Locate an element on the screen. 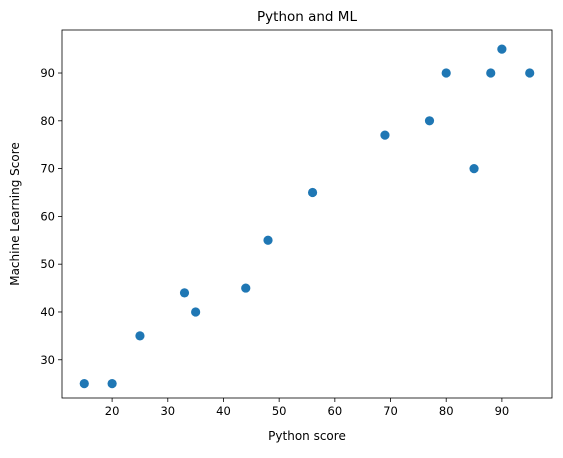 Image resolution: width=563 pixels, height=458 pixels. x-tick-label: 80 is located at coordinates (446, 411).